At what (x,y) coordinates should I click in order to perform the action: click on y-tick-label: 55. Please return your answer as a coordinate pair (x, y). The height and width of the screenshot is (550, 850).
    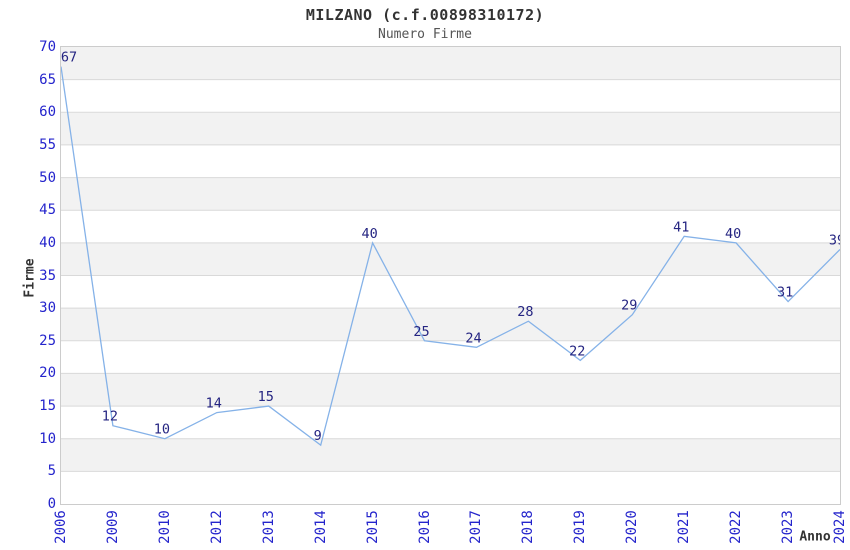
    Looking at the image, I should click on (47, 144).